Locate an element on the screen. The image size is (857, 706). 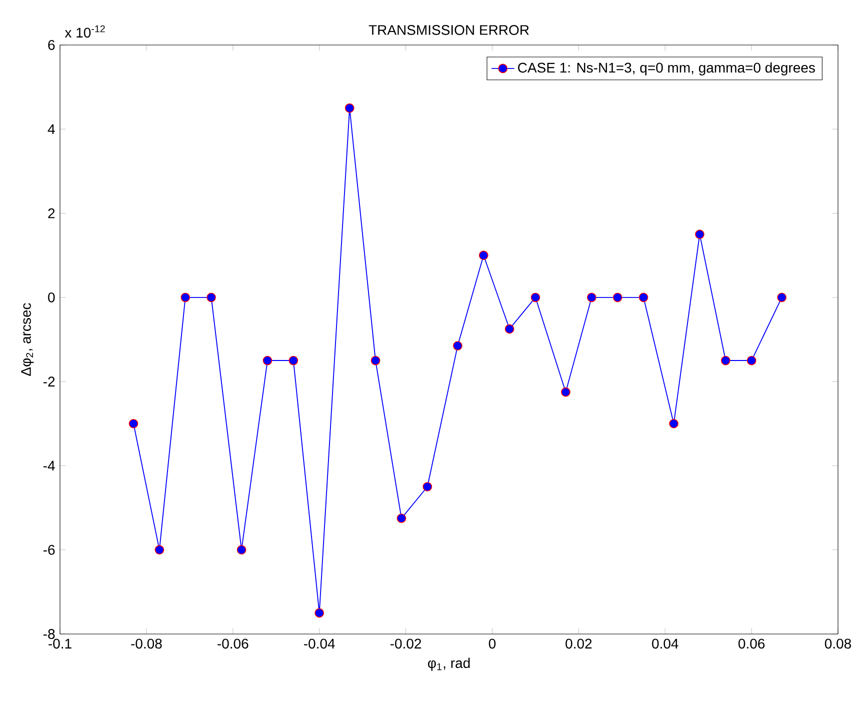
text: x 10$^{-12}$ is located at coordinates (84, 31).